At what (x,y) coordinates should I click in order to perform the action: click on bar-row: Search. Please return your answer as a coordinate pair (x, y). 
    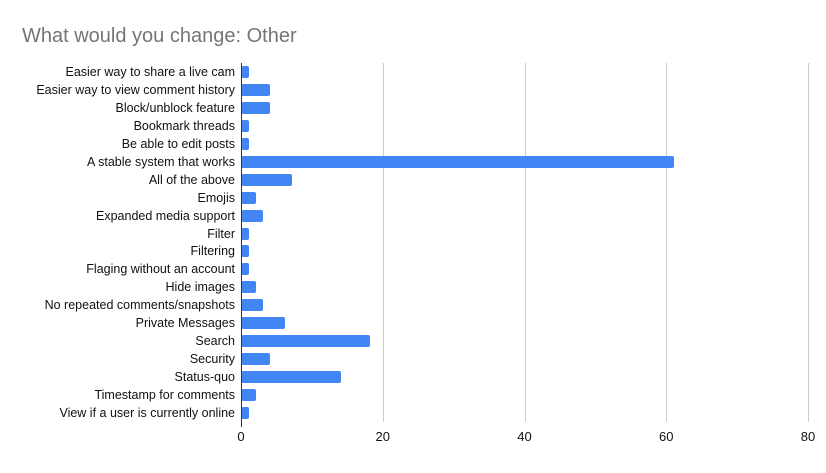
    Looking at the image, I should click on (413, 341).